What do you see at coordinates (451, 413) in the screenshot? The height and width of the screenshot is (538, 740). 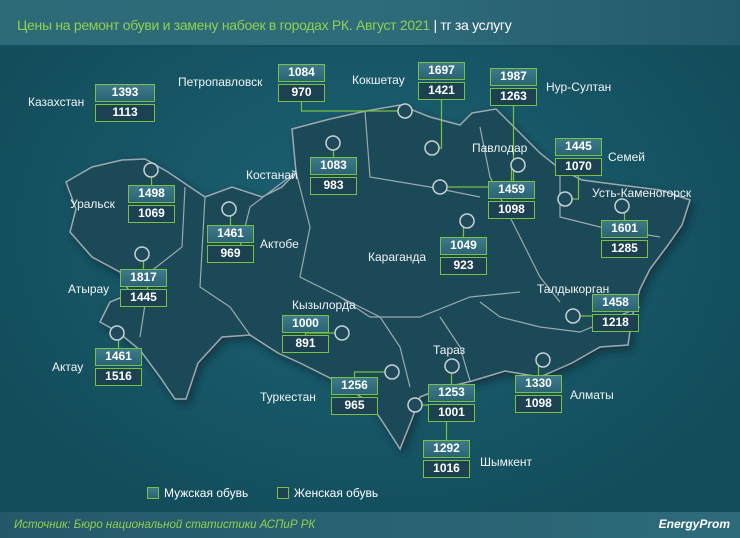 I see `women-price-box: 1001` at bounding box center [451, 413].